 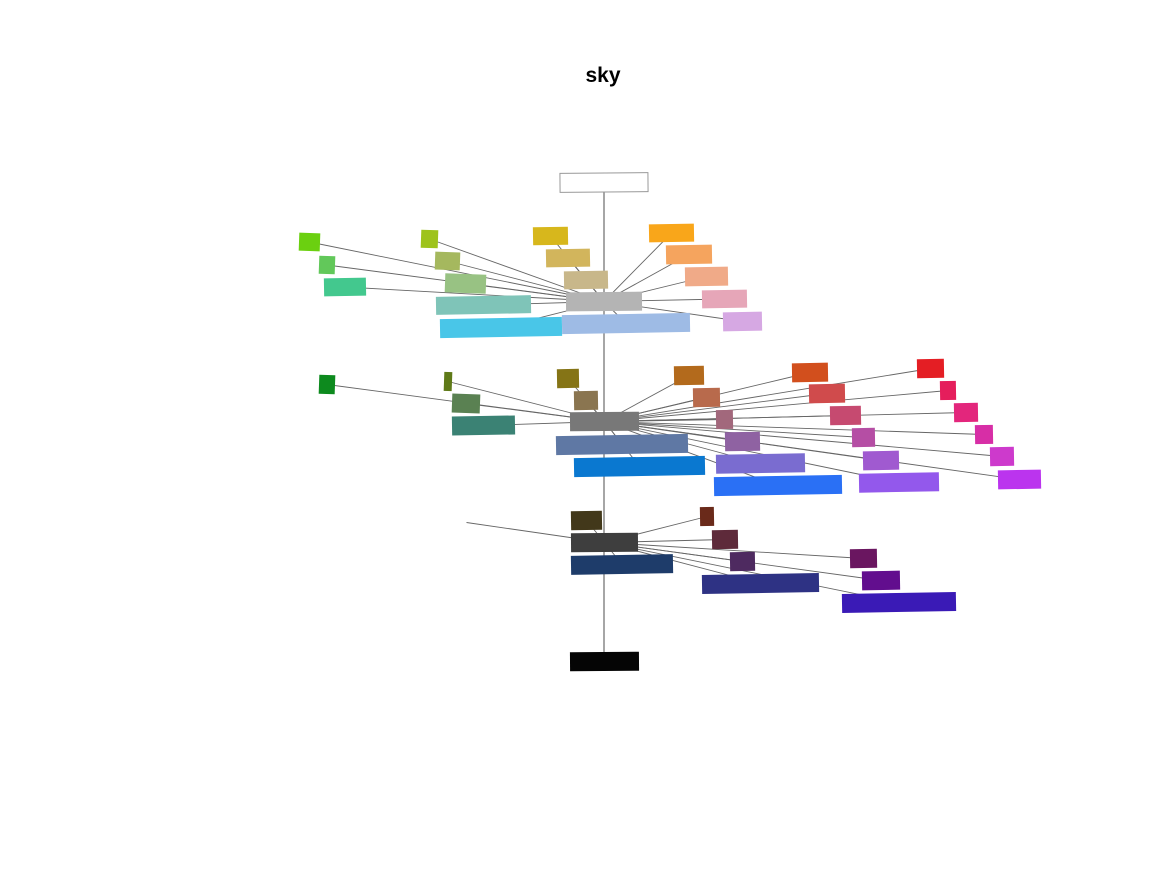 I want to click on node-m-fuchsia, so click(x=984, y=434).